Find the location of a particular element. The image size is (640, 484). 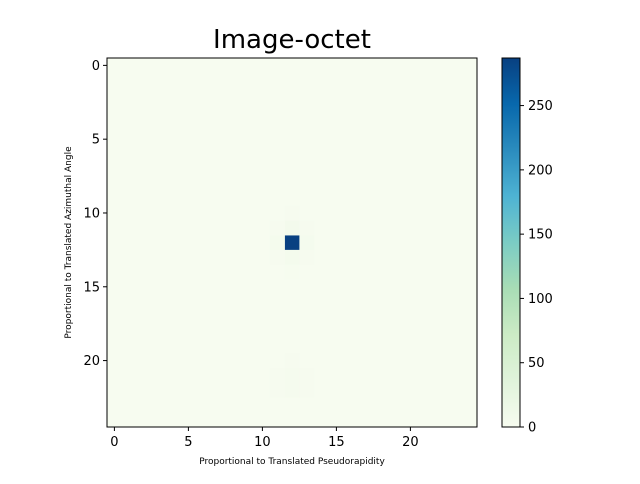

y-axis-ticks: 0 5 10 15 20 is located at coordinates (95, 214).